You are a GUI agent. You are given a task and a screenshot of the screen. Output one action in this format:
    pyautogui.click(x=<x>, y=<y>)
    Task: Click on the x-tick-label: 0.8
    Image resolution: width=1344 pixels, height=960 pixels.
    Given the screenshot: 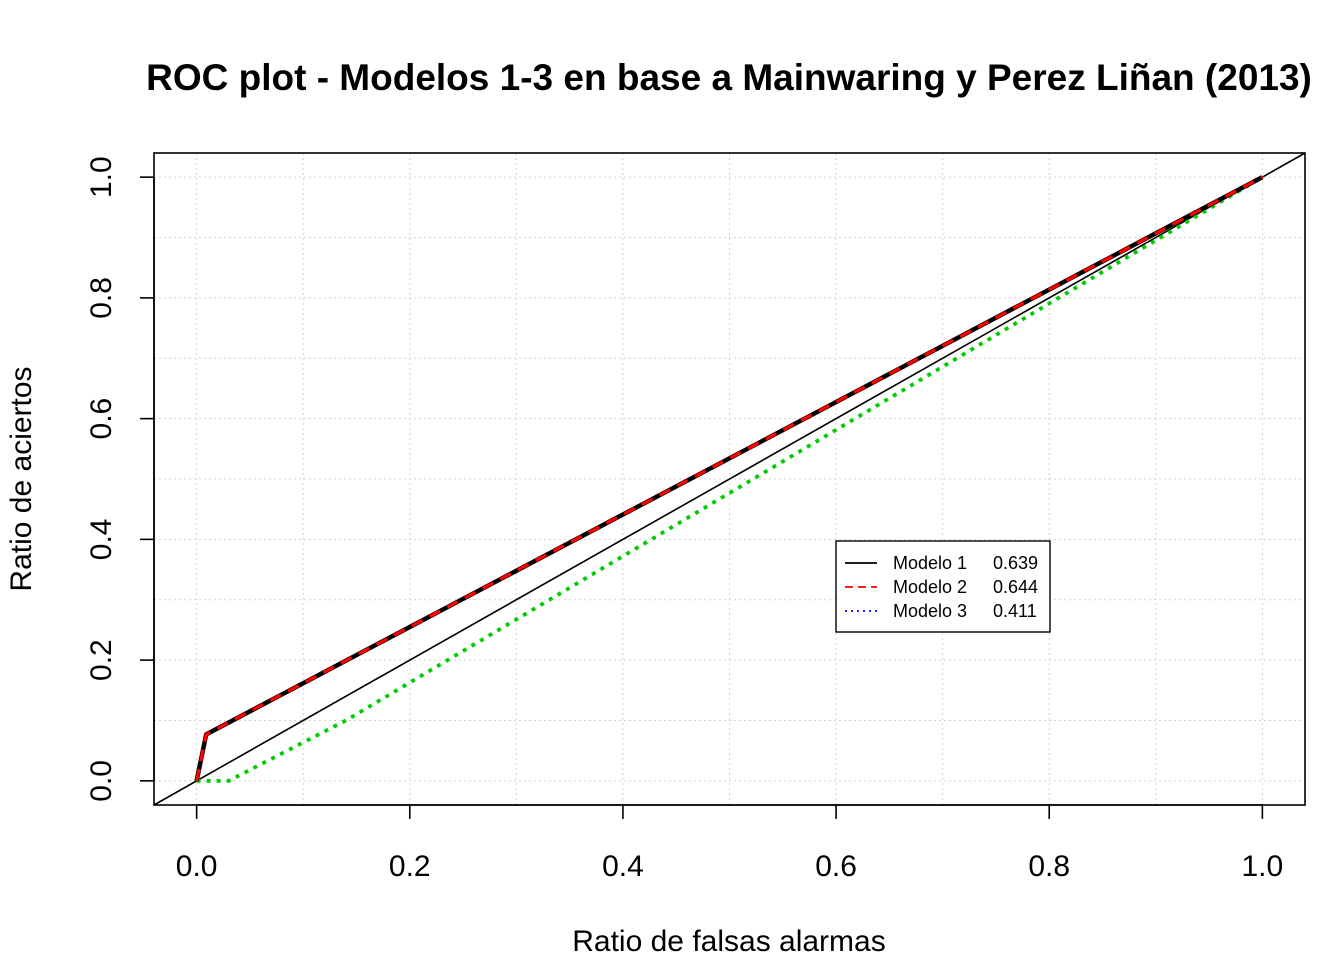 What is the action you would take?
    pyautogui.click(x=1049, y=866)
    